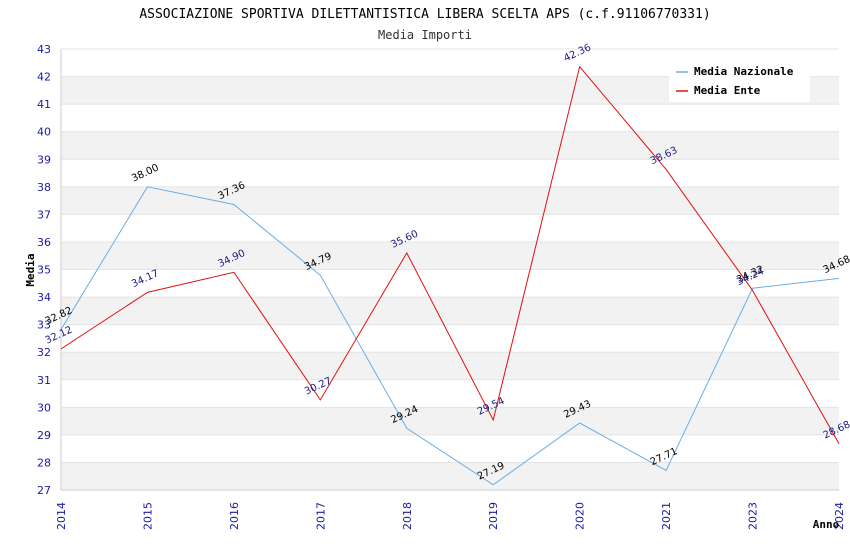 This screenshot has width=850, height=550. Describe the element at coordinates (744, 71) in the screenshot. I see `legend-label-media-nazionale: Media Nazionale` at that location.